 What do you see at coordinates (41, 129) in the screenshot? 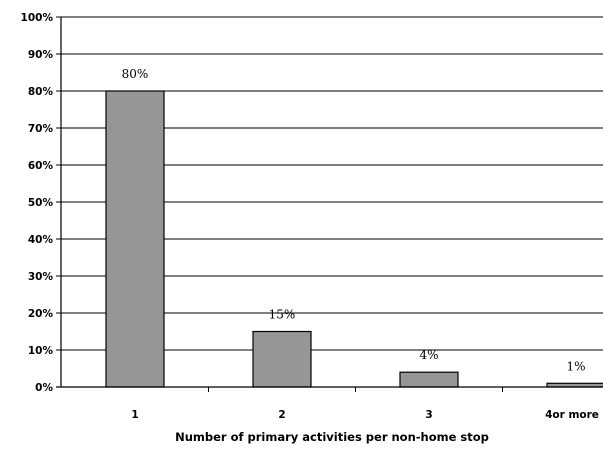
I see `y-tick-label-70: 70%` at bounding box center [41, 129].